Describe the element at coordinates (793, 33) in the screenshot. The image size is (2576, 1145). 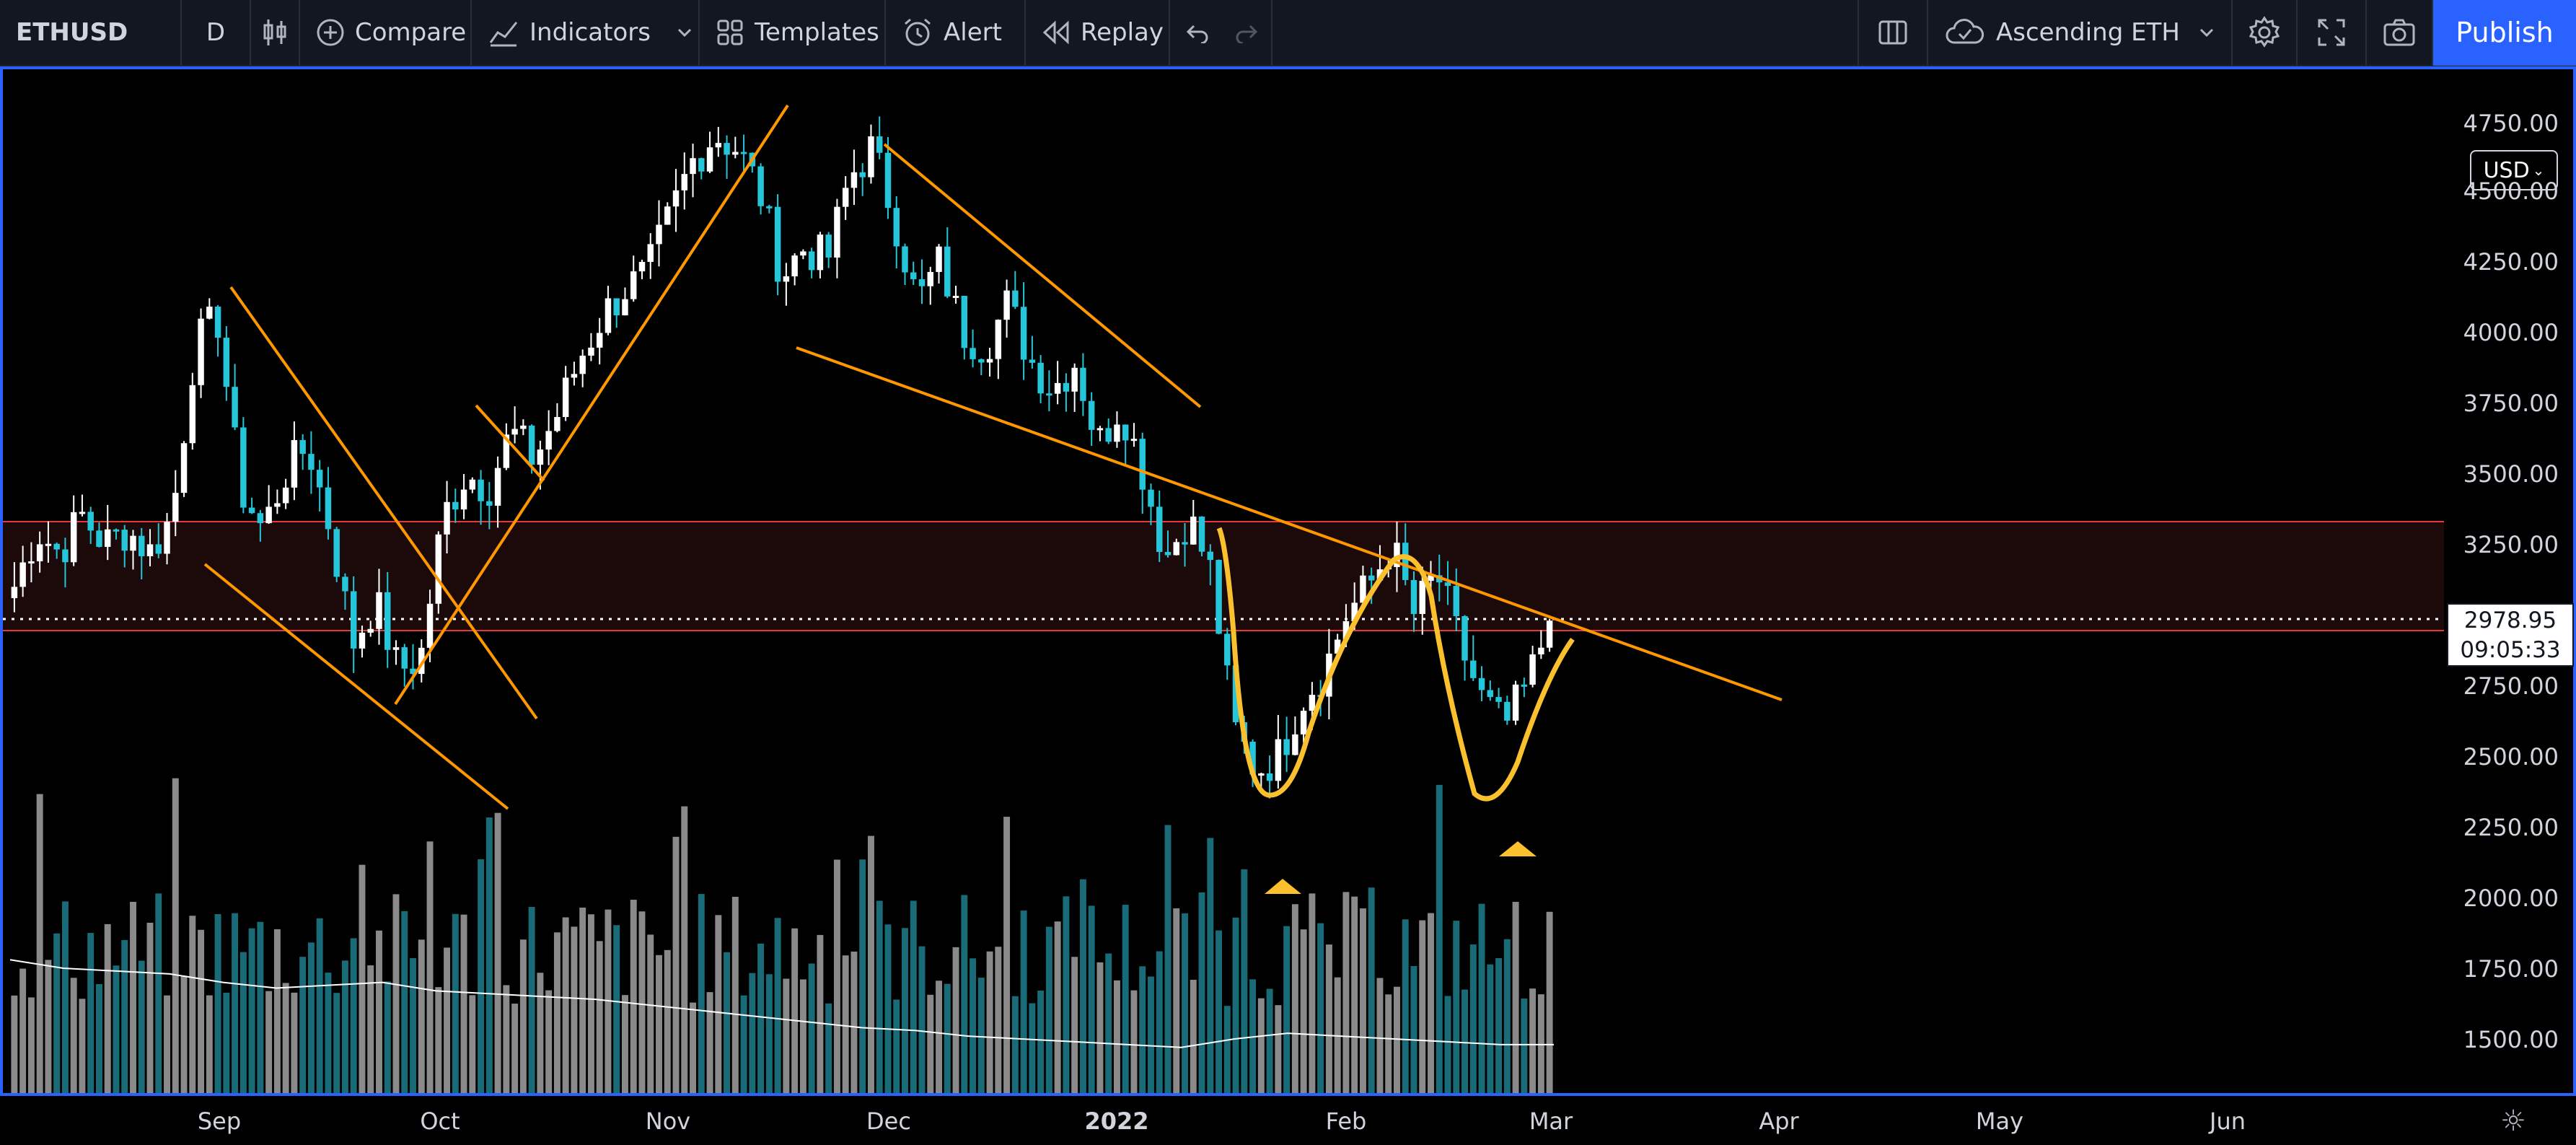
I see `templates-button: Templates` at that location.